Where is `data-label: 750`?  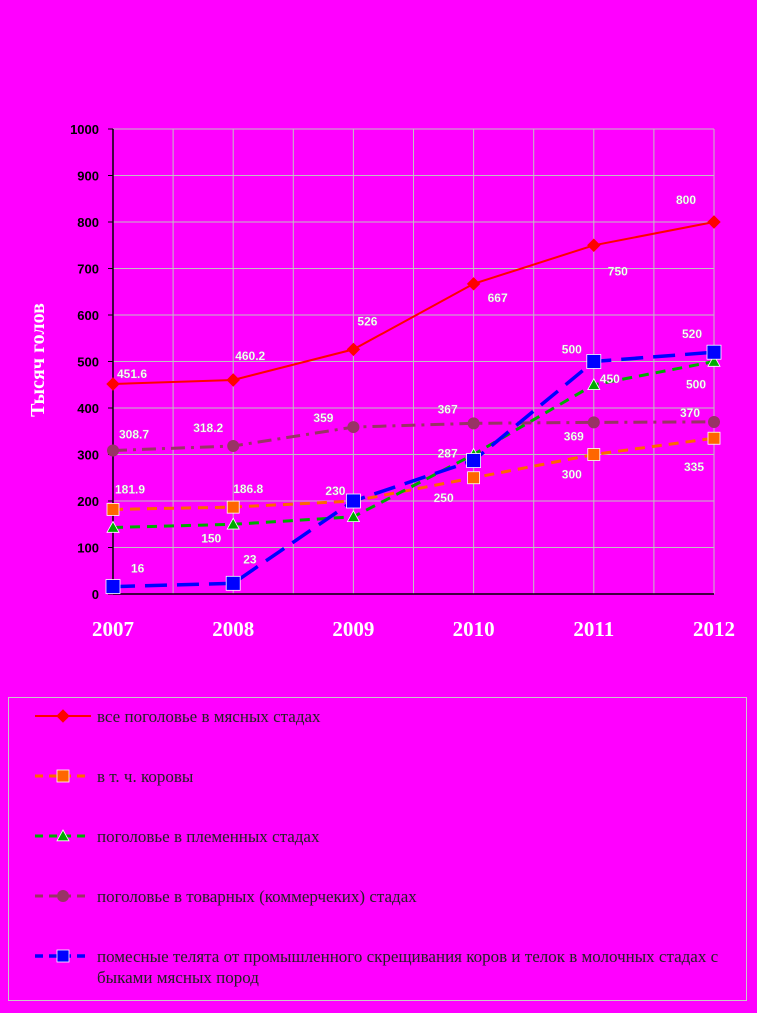 data-label: 750 is located at coordinates (618, 271).